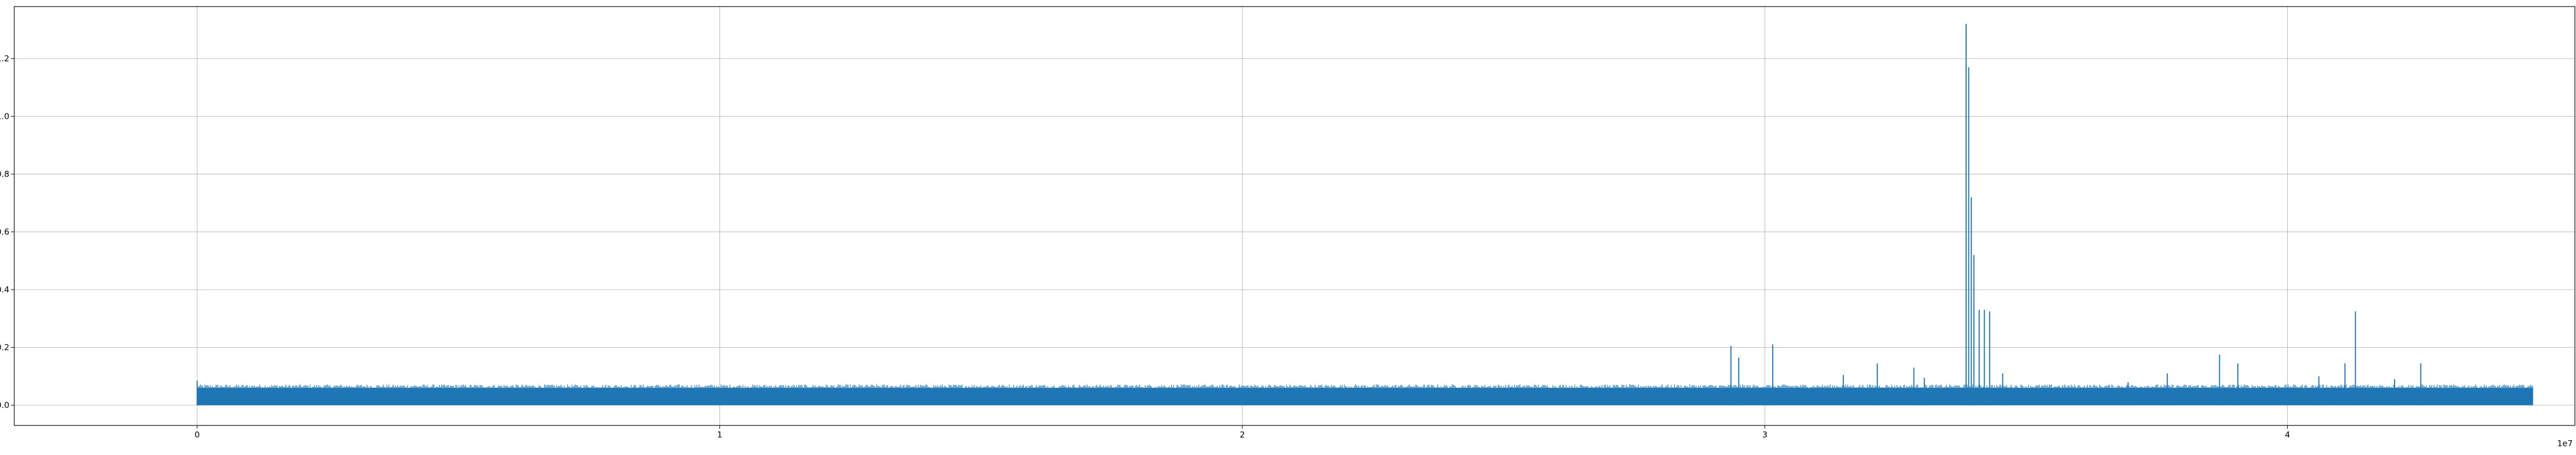 The height and width of the screenshot is (455, 2576). What do you see at coordinates (5, 59) in the screenshot?
I see `y-tick-label: 1.2` at bounding box center [5, 59].